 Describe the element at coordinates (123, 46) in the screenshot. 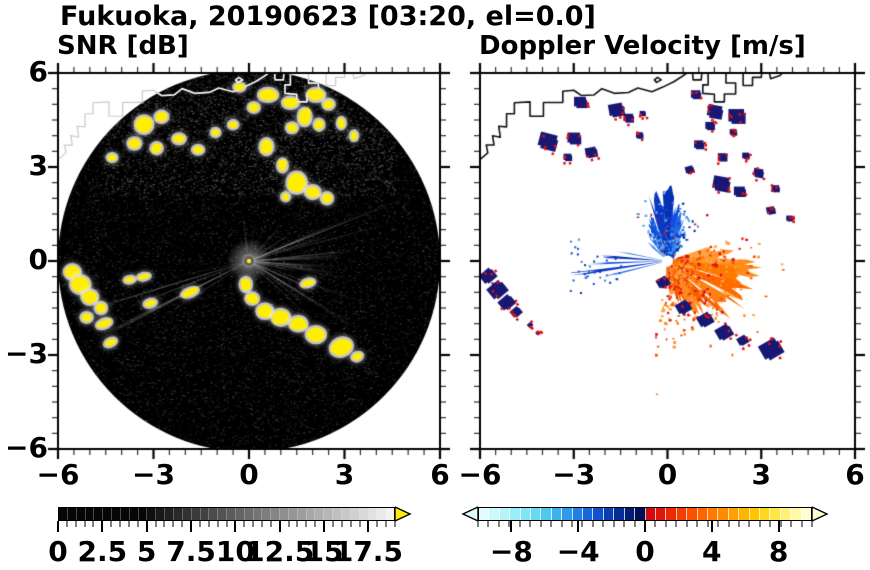

I see `snr-panel-subtitle: SNR [dB]` at that location.